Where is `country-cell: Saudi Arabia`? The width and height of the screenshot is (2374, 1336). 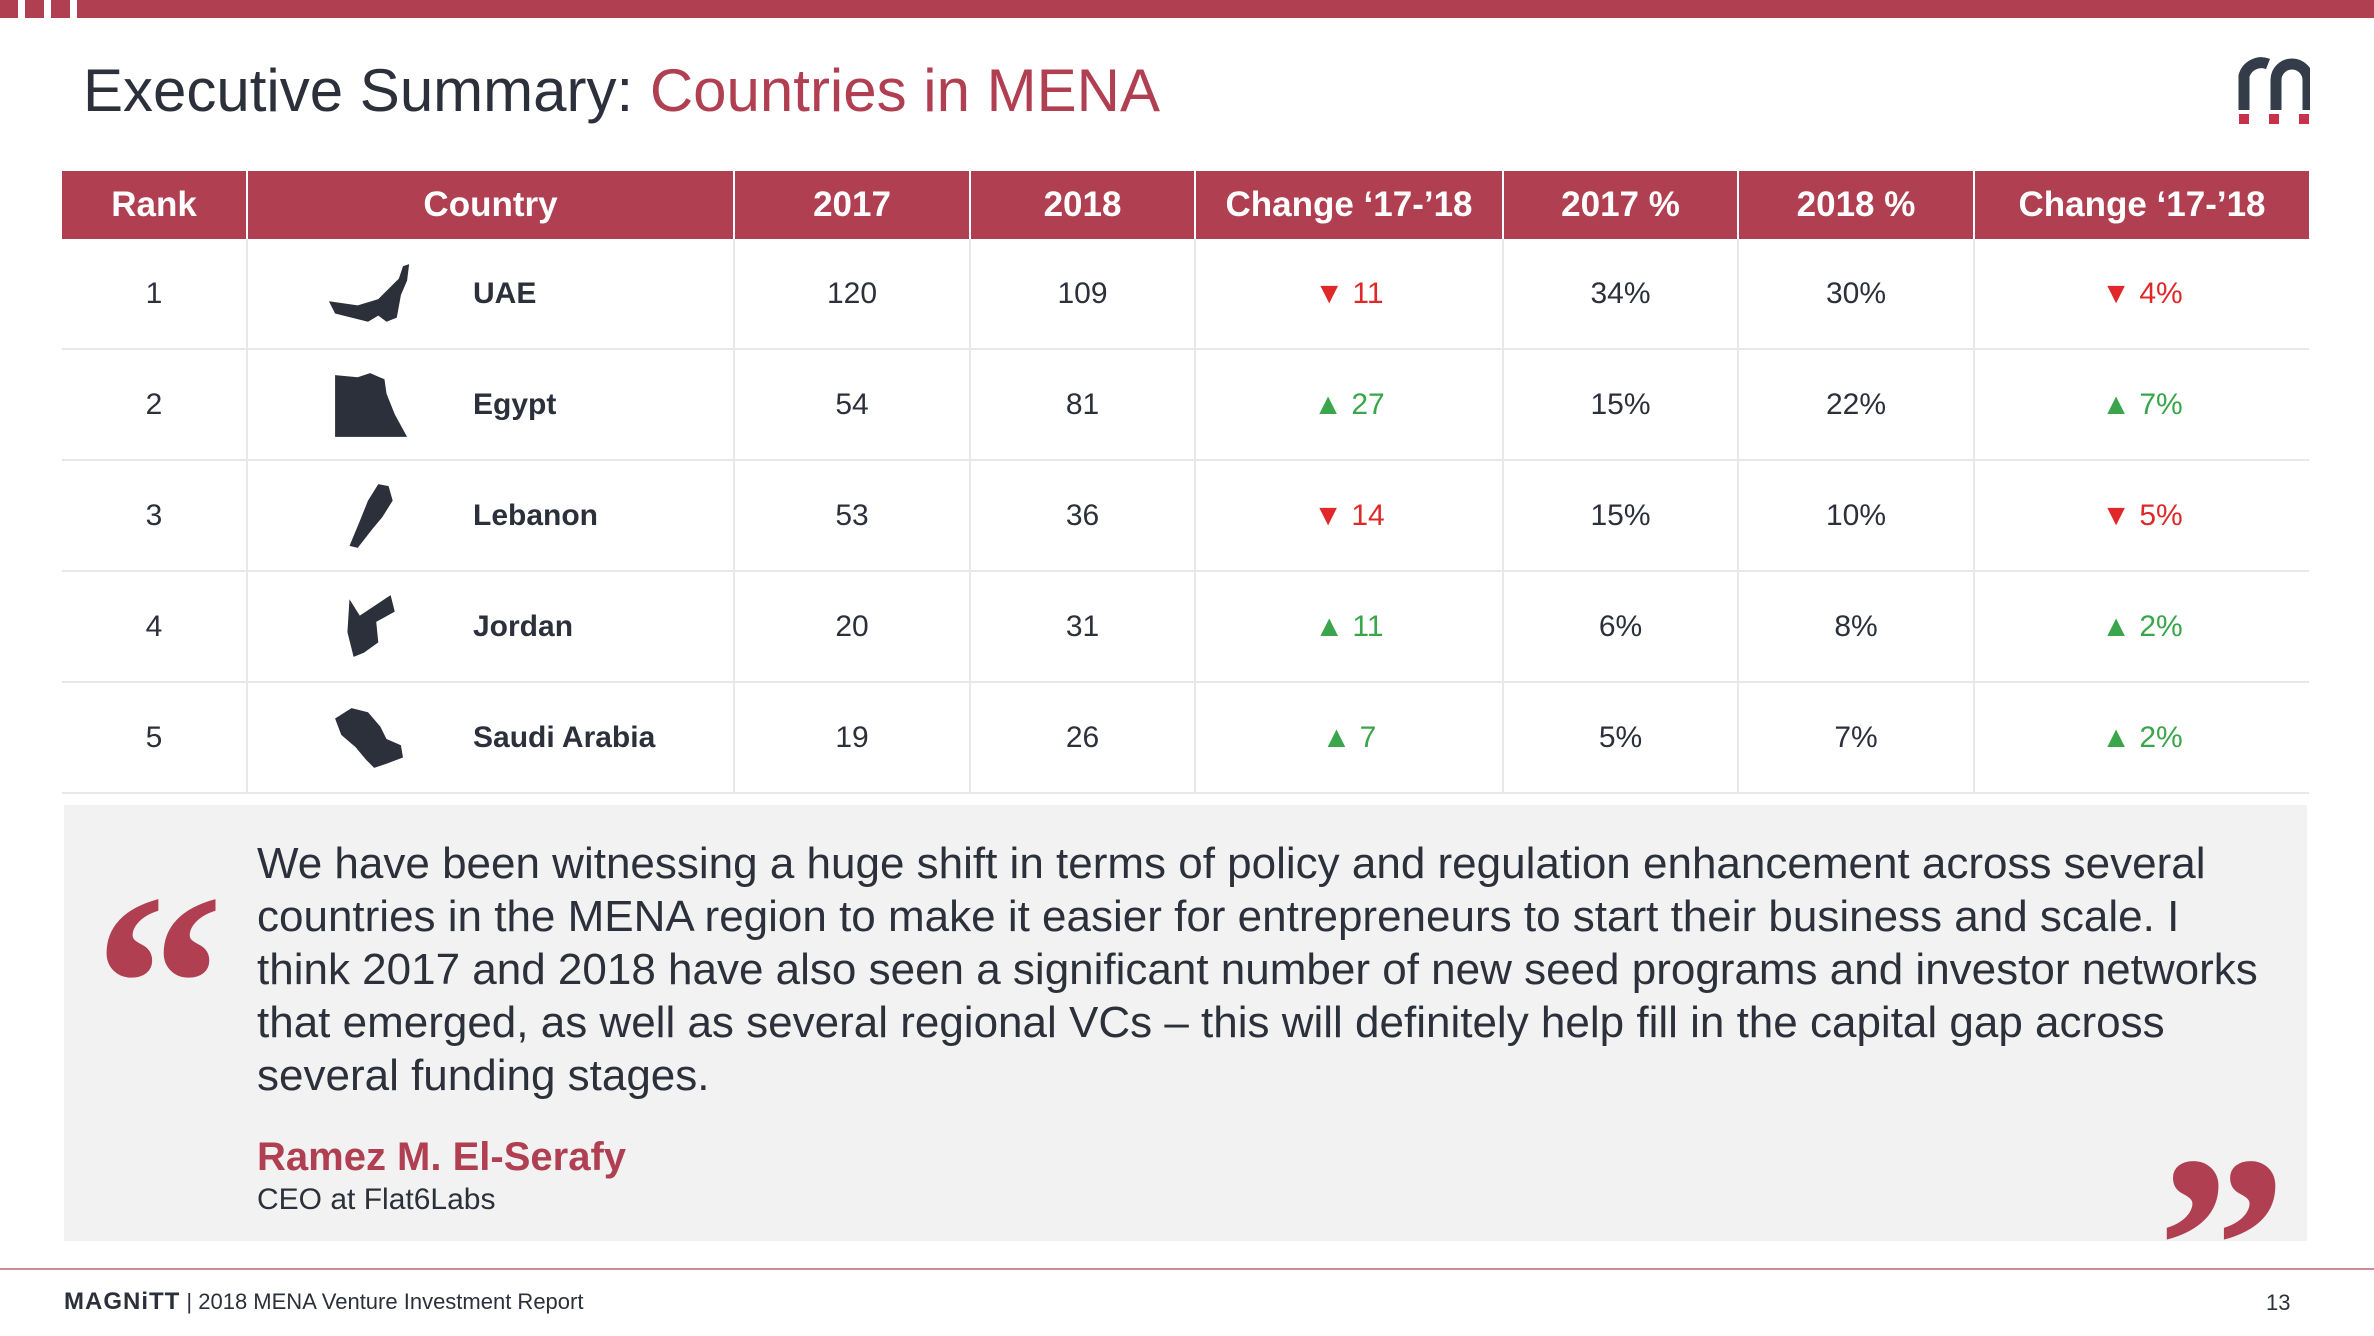 country-cell: Saudi Arabia is located at coordinates (490, 738).